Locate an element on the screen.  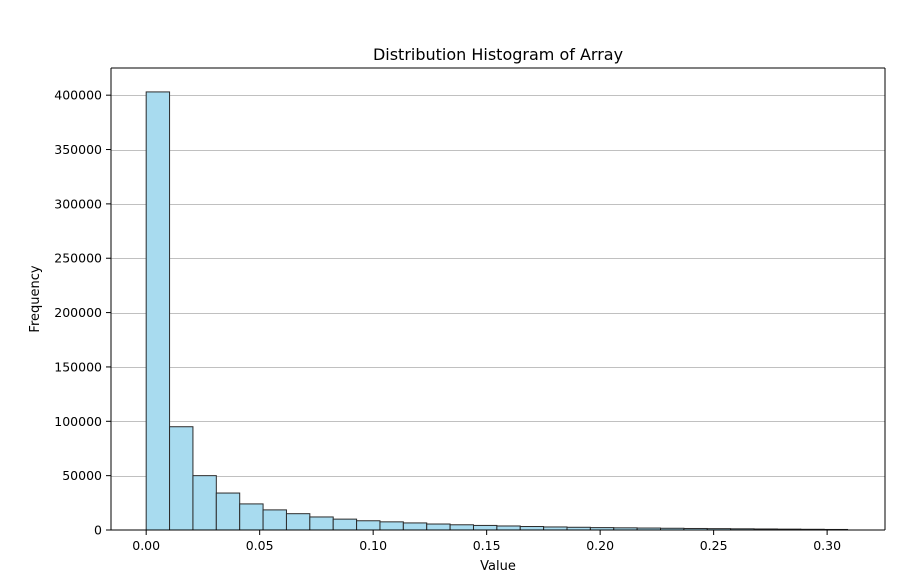
y-tick-label: 200000 is located at coordinates (78, 312).